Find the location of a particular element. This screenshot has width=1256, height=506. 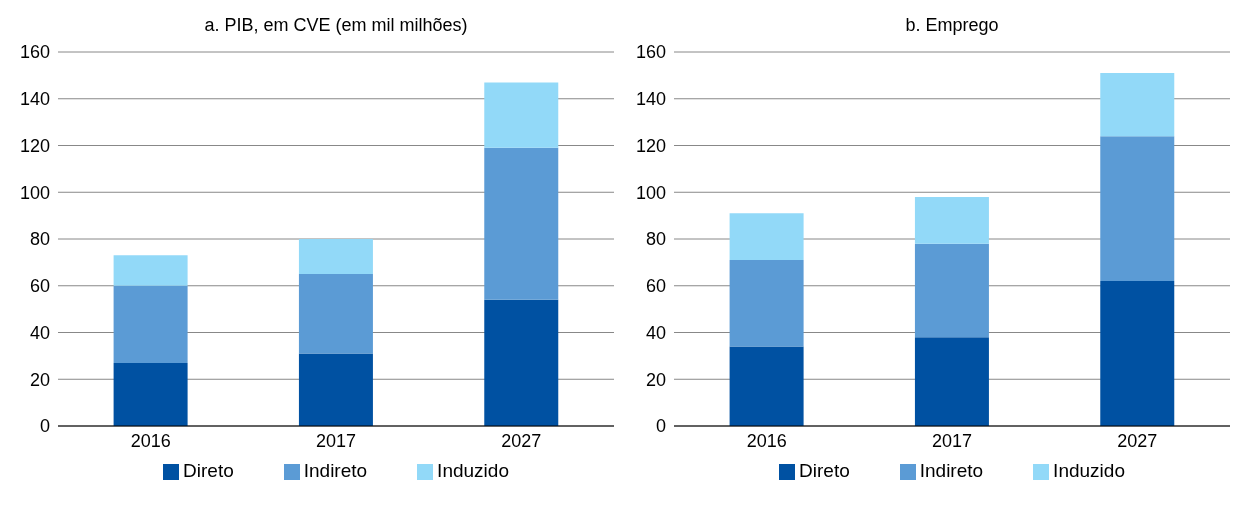

chart-title: b. Emprego is located at coordinates (952, 25).